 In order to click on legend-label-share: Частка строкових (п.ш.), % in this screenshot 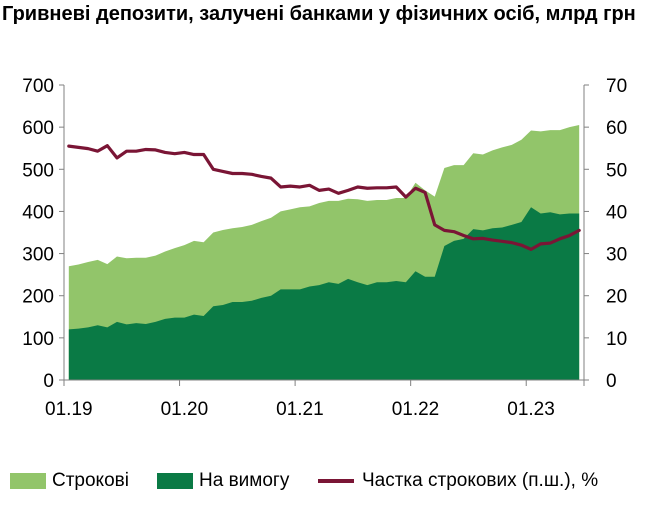, I will do `click(480, 480)`.